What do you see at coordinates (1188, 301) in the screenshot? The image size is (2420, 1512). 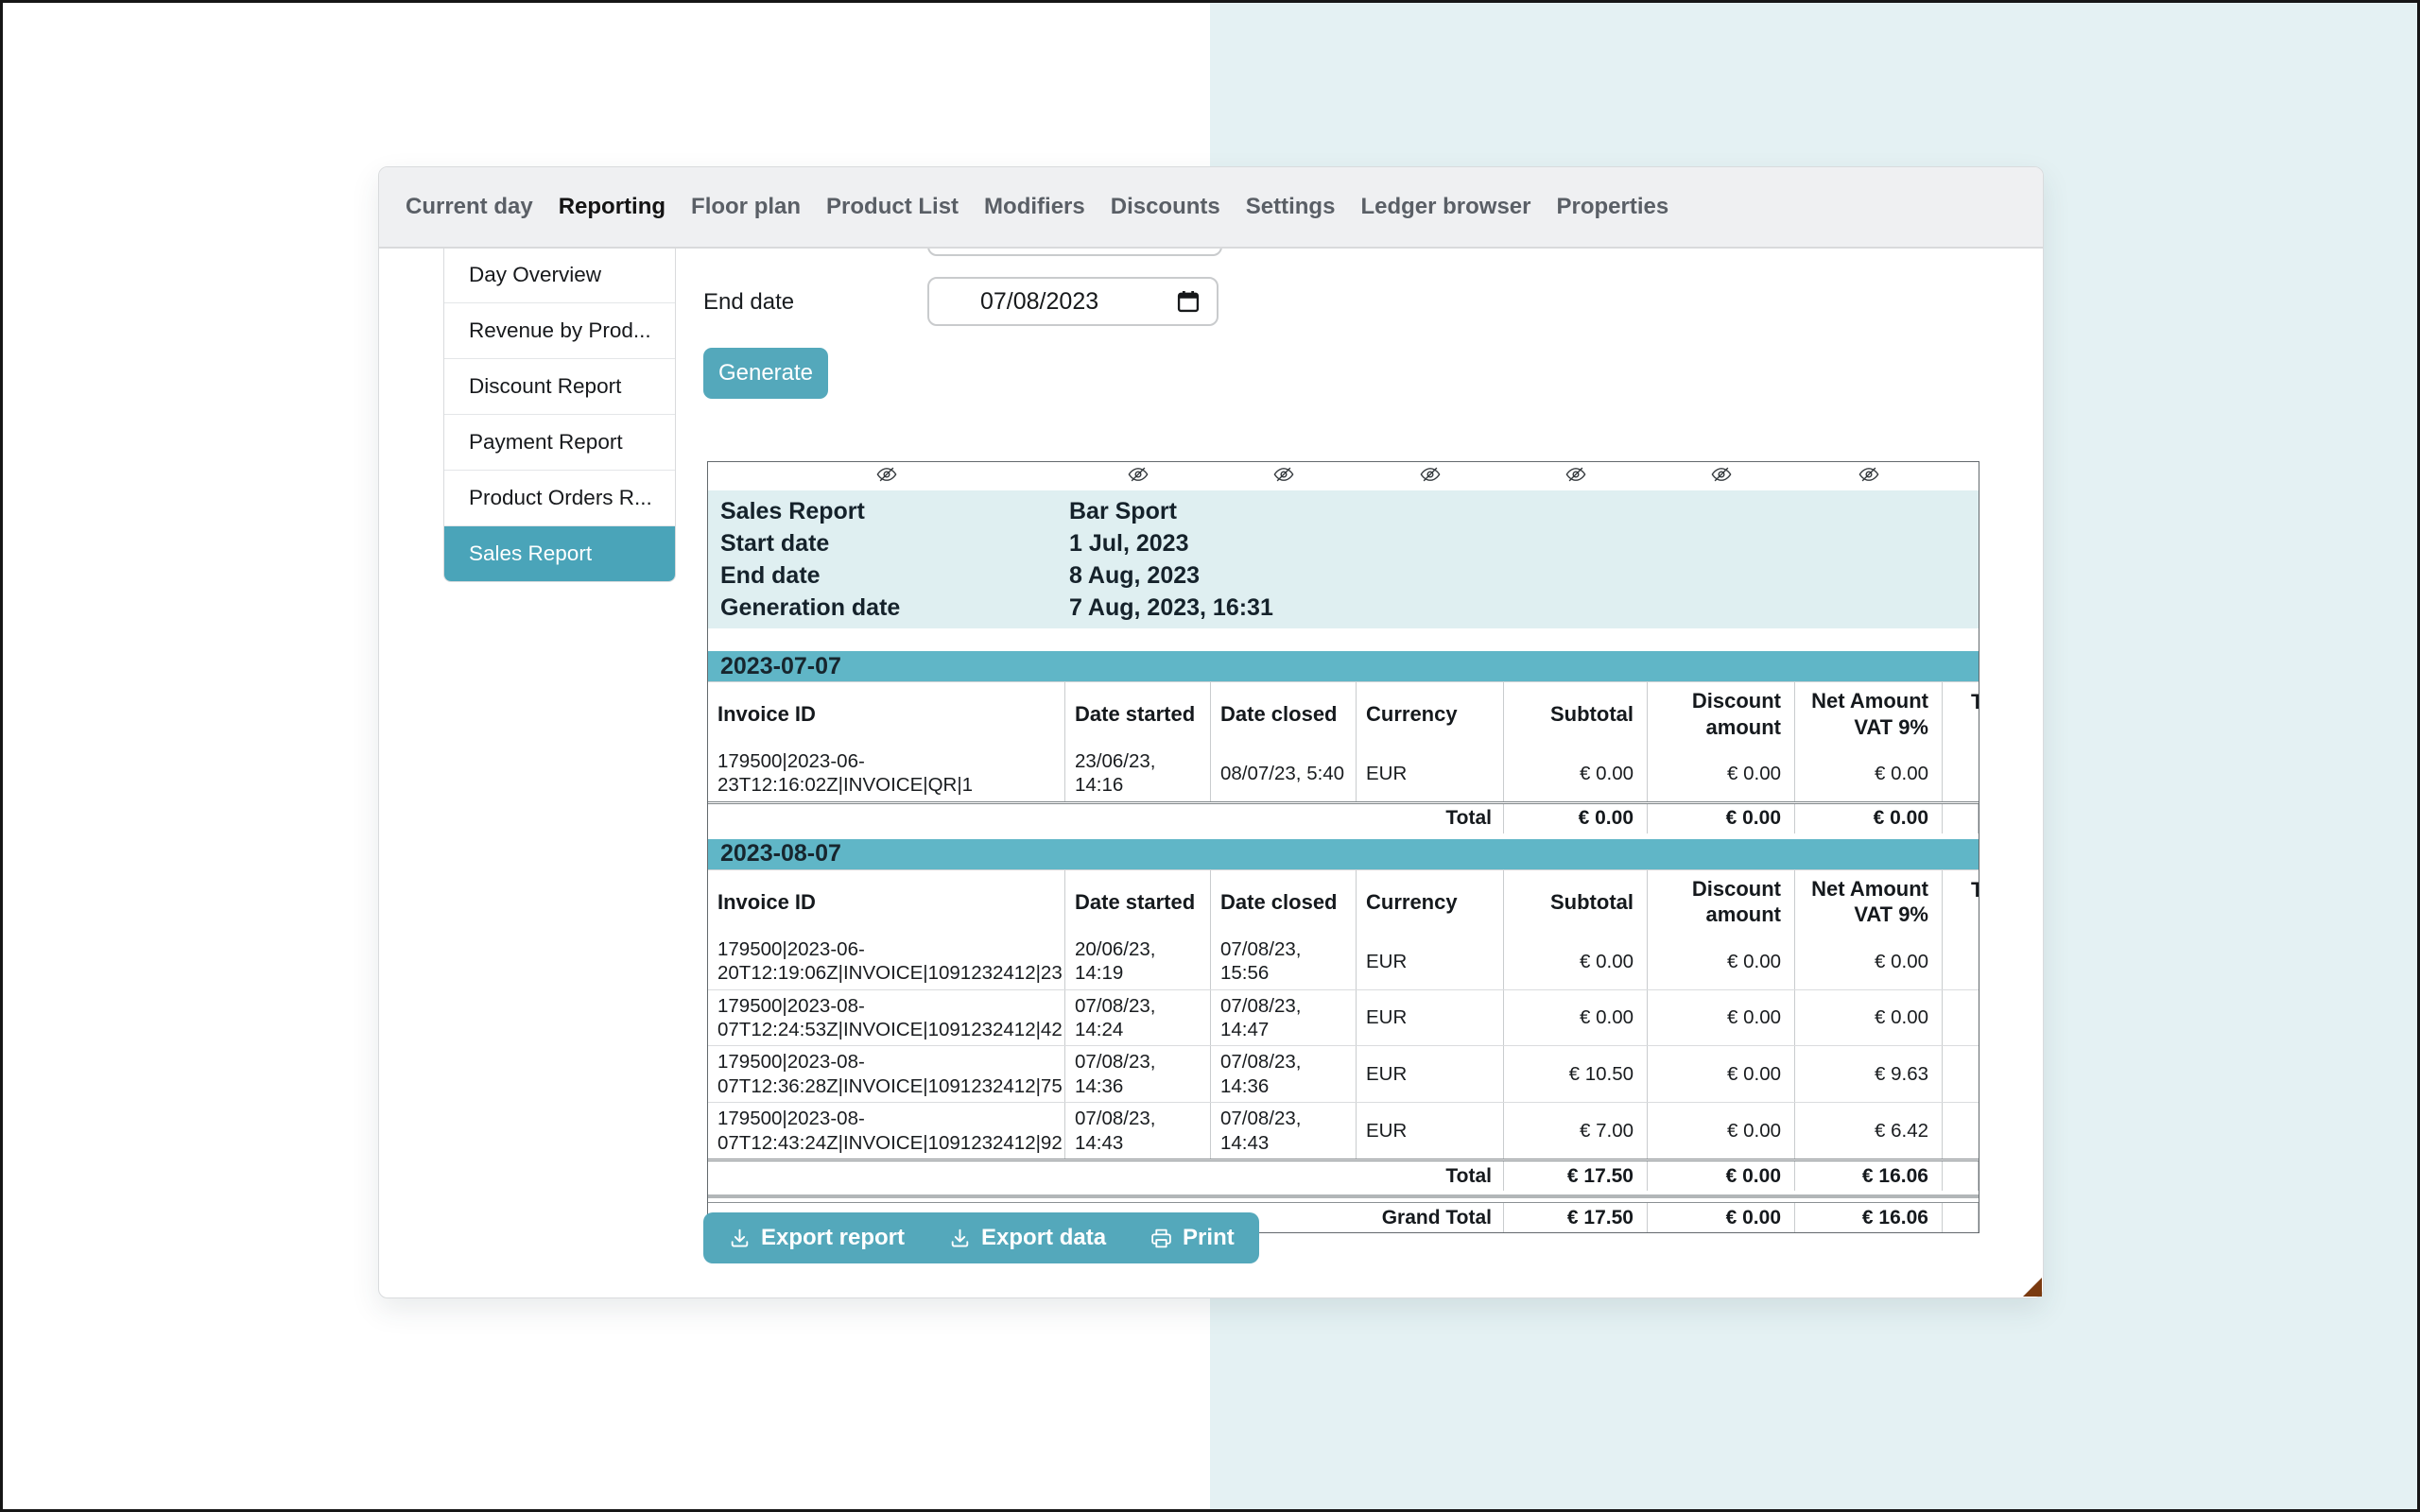 I see `calendar-icon` at bounding box center [1188, 301].